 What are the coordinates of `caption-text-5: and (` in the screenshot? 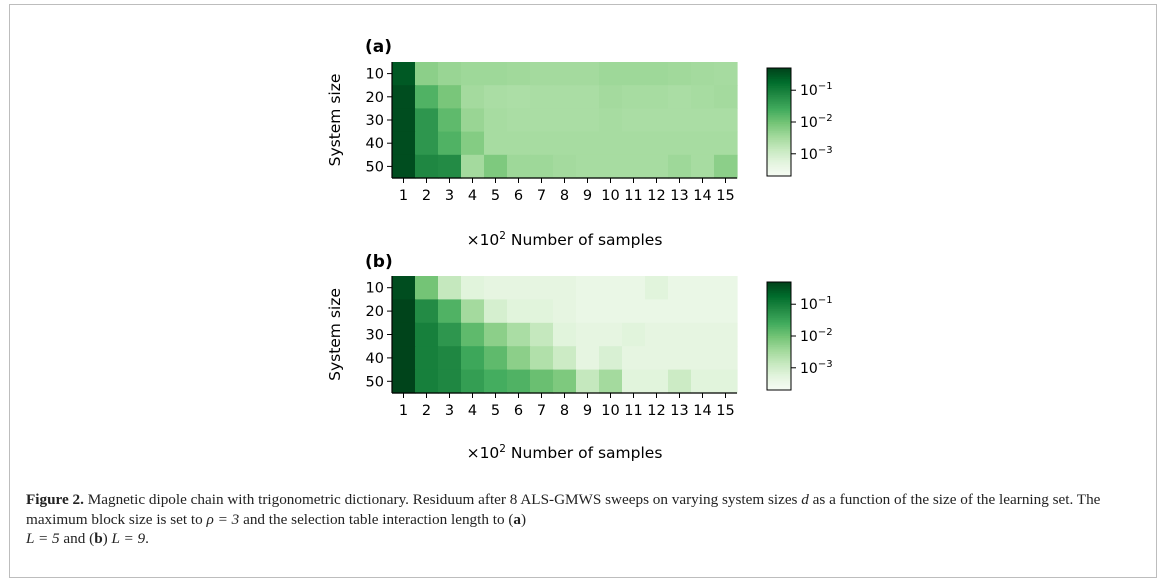 It's located at (77, 538).